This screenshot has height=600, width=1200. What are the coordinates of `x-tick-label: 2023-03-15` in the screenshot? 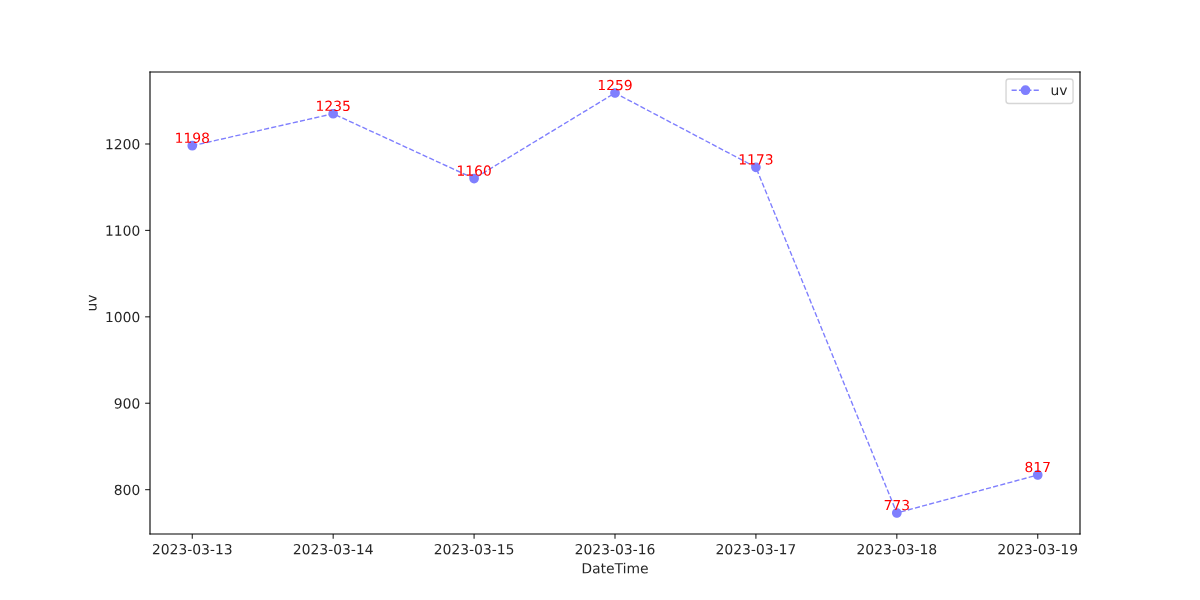 It's located at (474, 549).